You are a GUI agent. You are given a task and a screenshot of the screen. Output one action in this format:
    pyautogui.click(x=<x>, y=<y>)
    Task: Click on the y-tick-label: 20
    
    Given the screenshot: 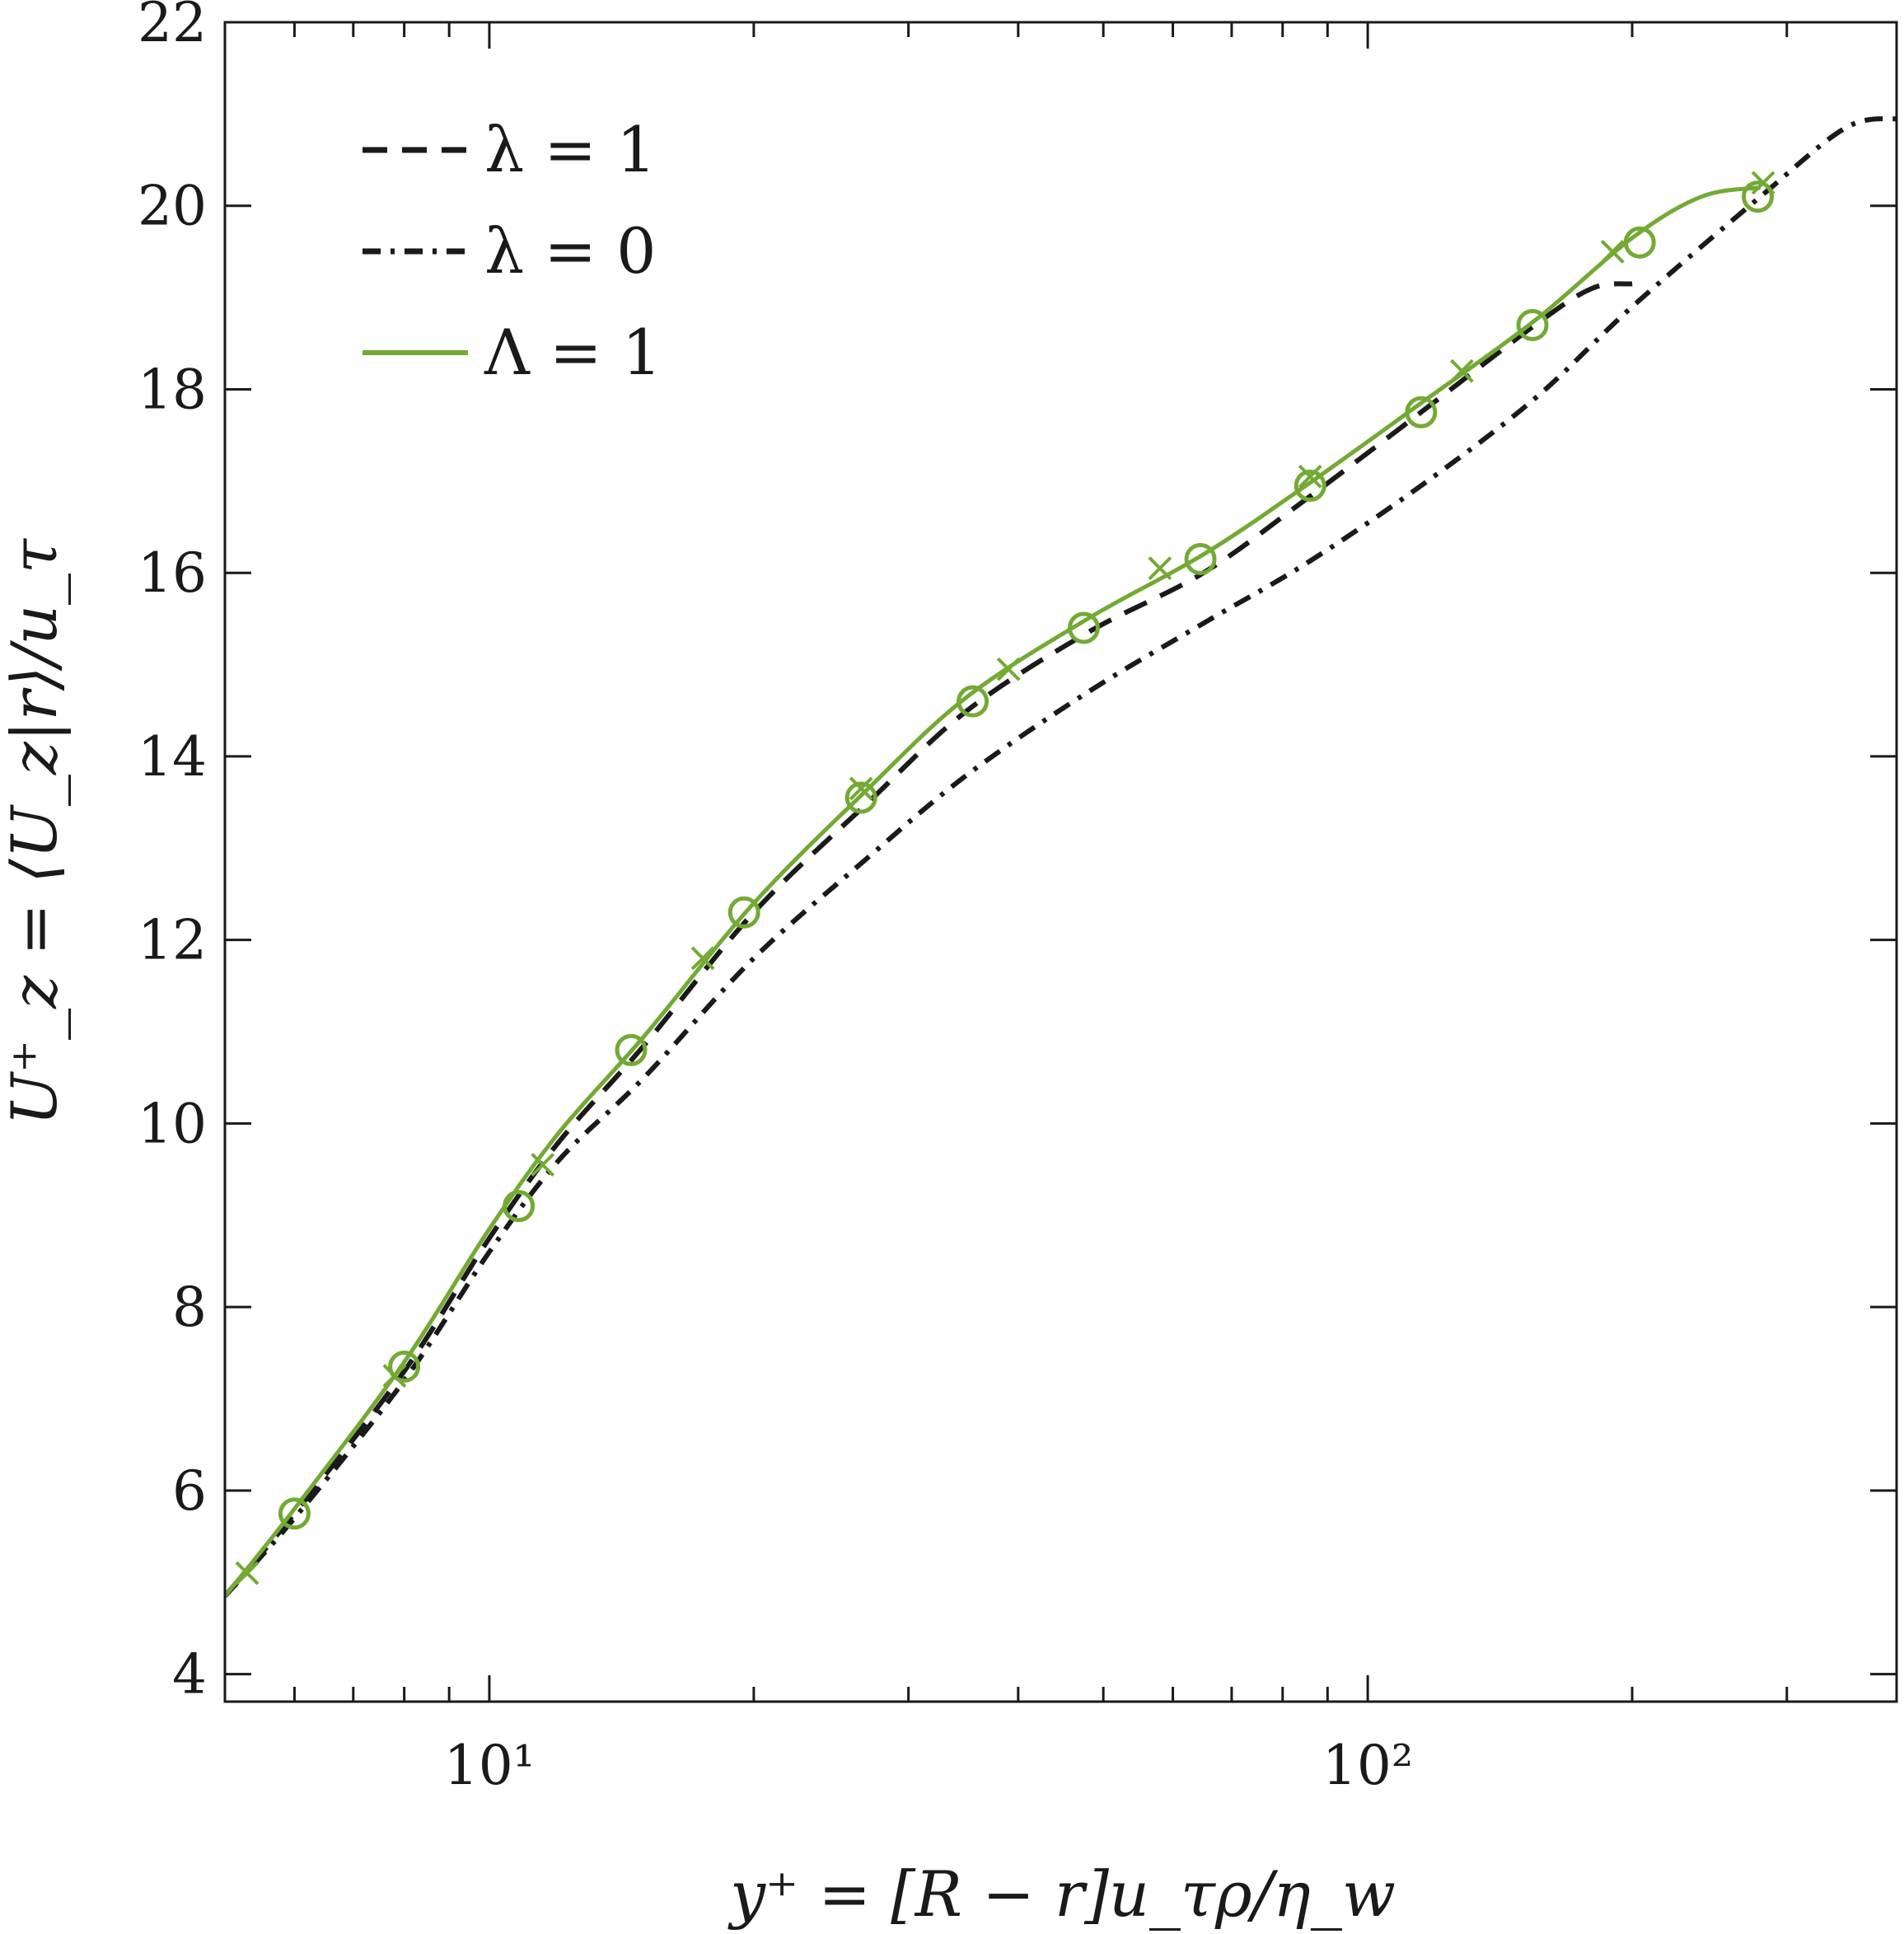 What is the action you would take?
    pyautogui.click(x=172, y=207)
    